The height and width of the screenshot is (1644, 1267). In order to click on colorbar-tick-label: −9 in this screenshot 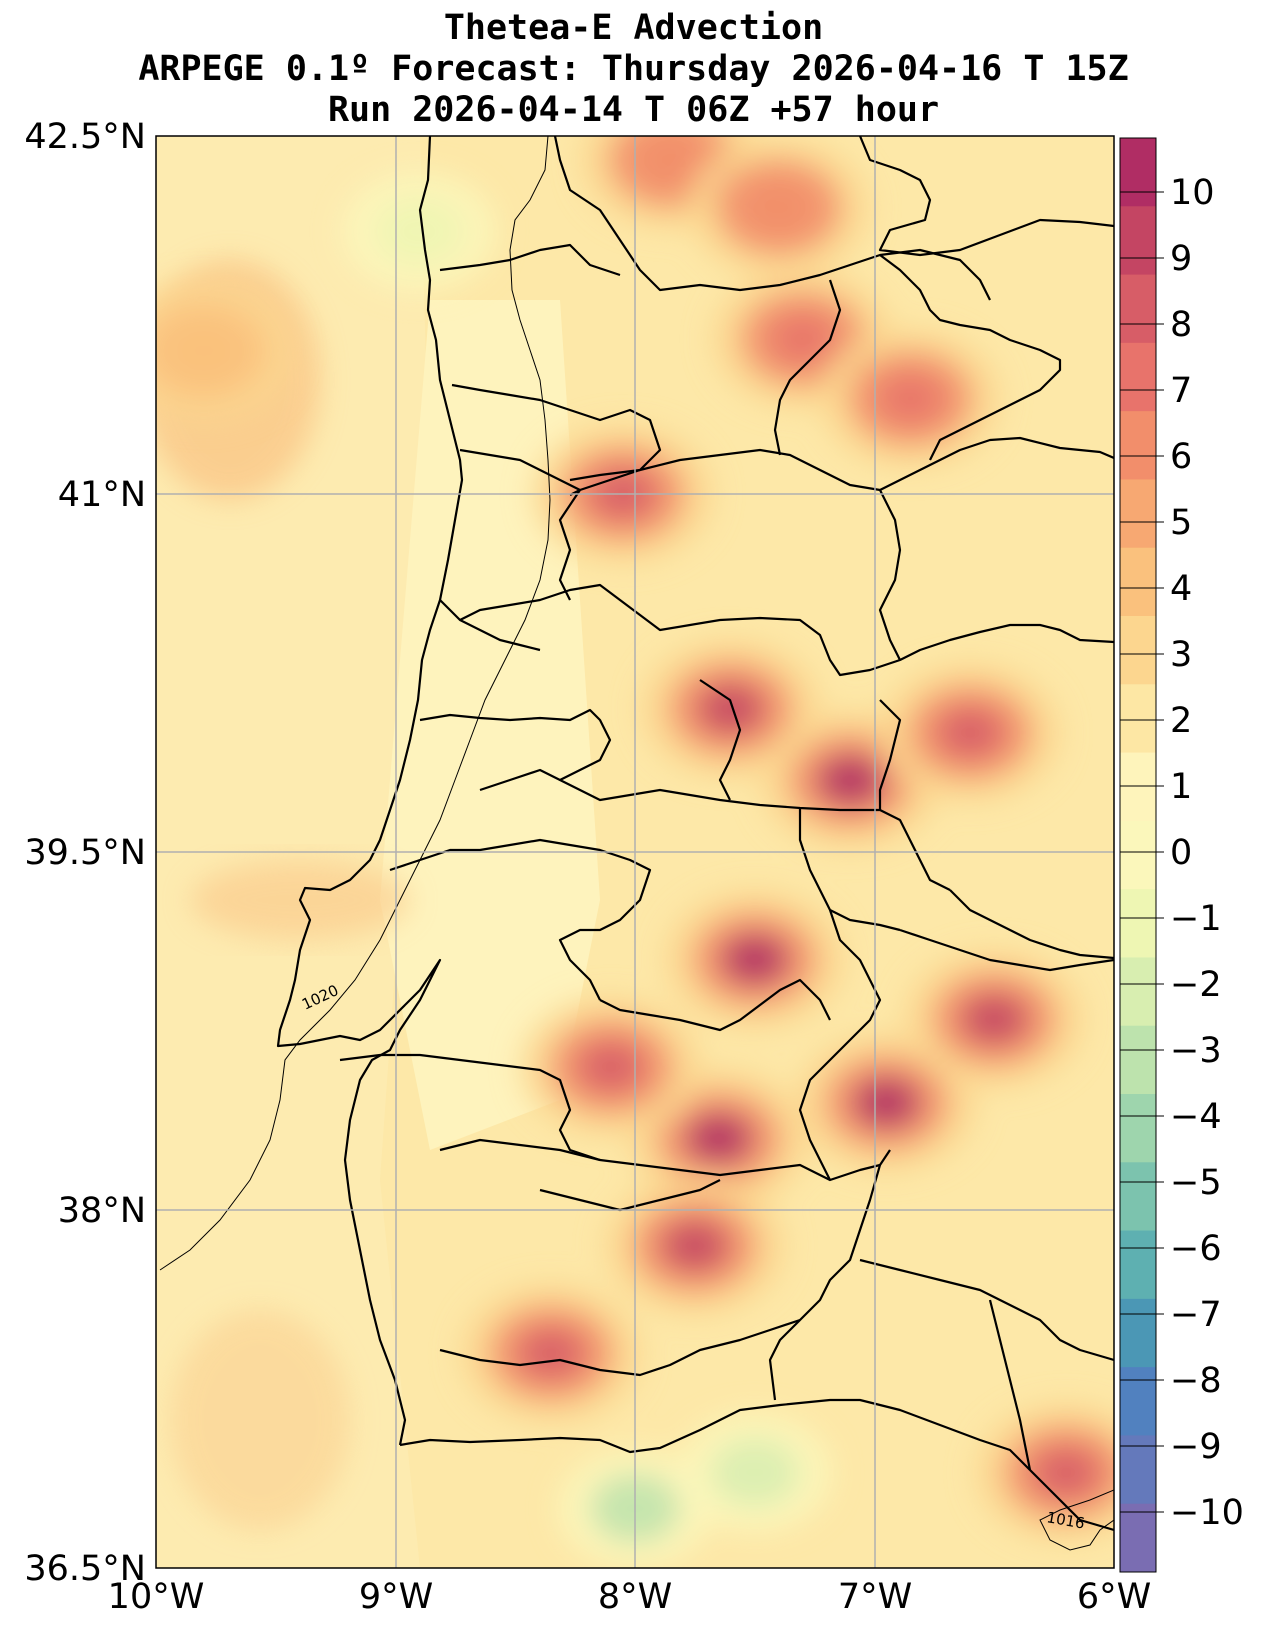, I will do `click(1196, 1447)`.